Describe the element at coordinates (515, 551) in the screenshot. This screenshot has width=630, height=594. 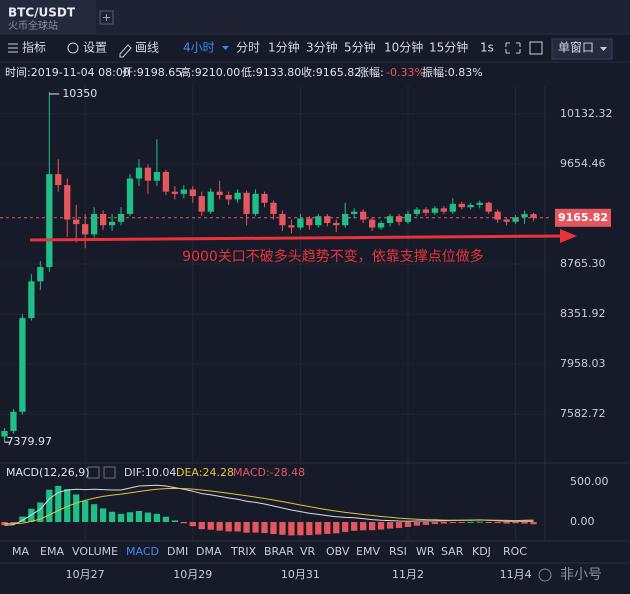
I see `indicator-tab: ROC` at that location.